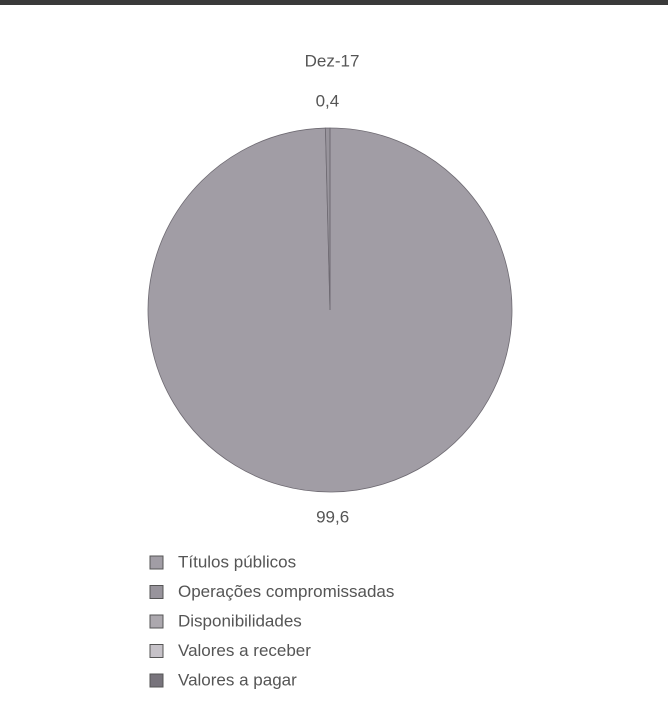 The image size is (668, 720). What do you see at coordinates (332, 516) in the screenshot?
I see `data-label: 99,6` at bounding box center [332, 516].